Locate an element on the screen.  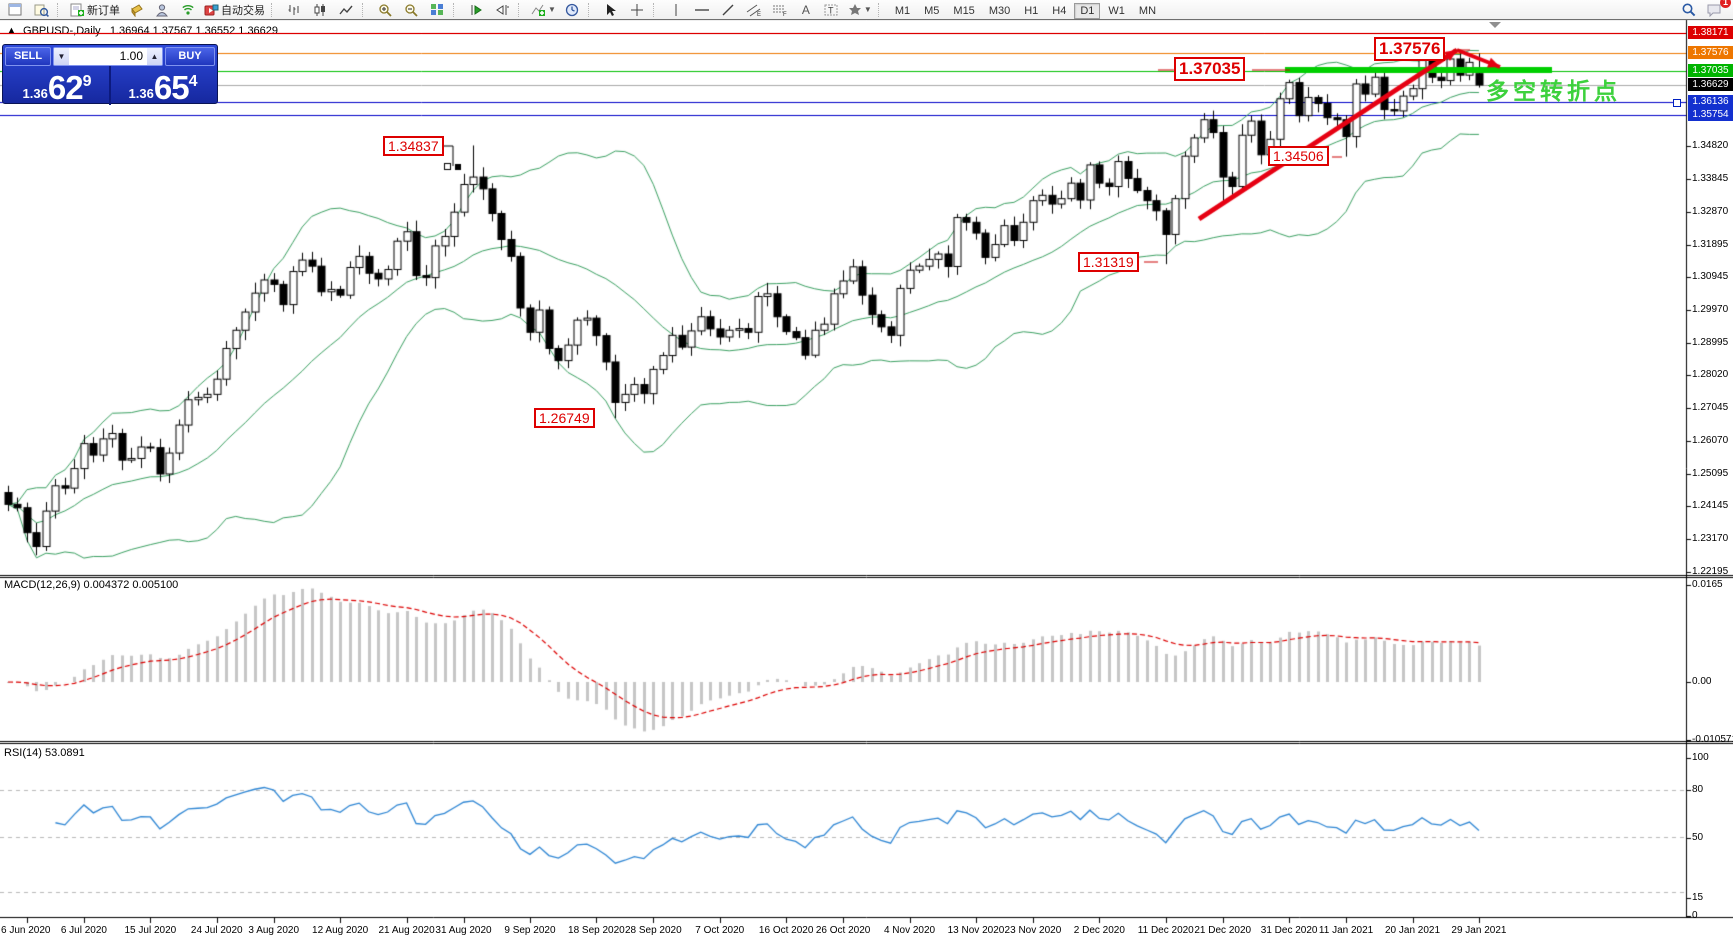
date-axis-tick: 29 Jan 2021 is located at coordinates (1479, 930).